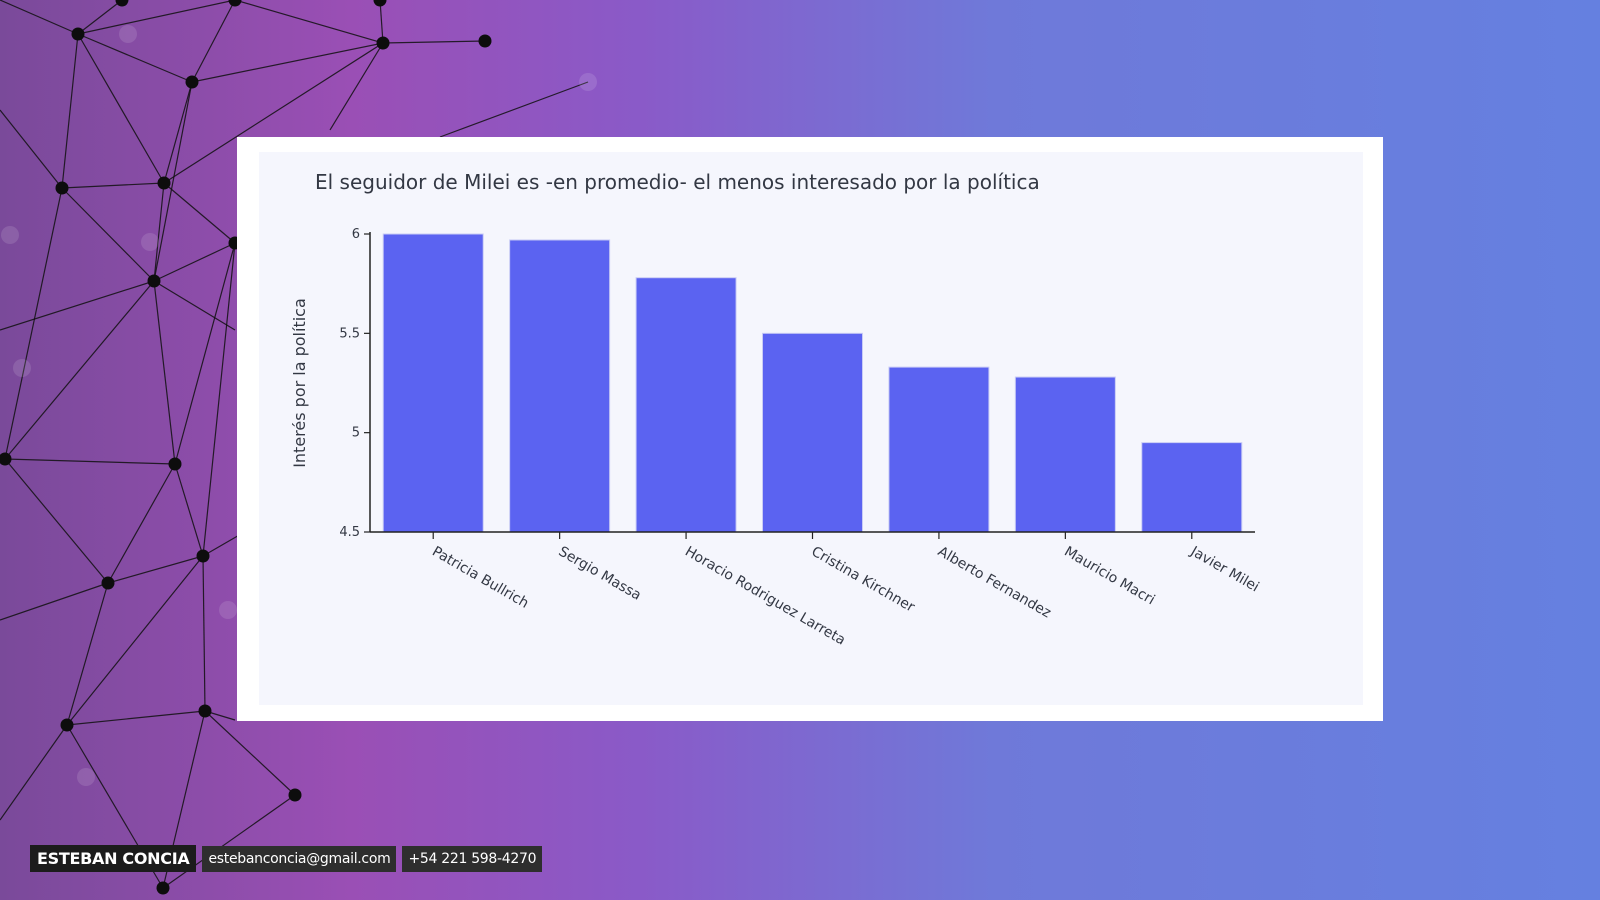 The image size is (1600, 900). I want to click on author-email: estebanconcia@gmail.com, so click(299, 858).